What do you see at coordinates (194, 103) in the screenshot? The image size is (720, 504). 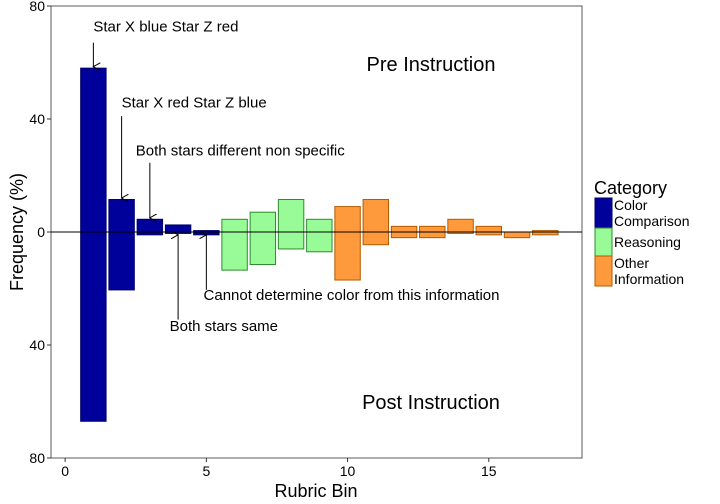 I see `annotation-label: Star X red Star Z blue` at bounding box center [194, 103].